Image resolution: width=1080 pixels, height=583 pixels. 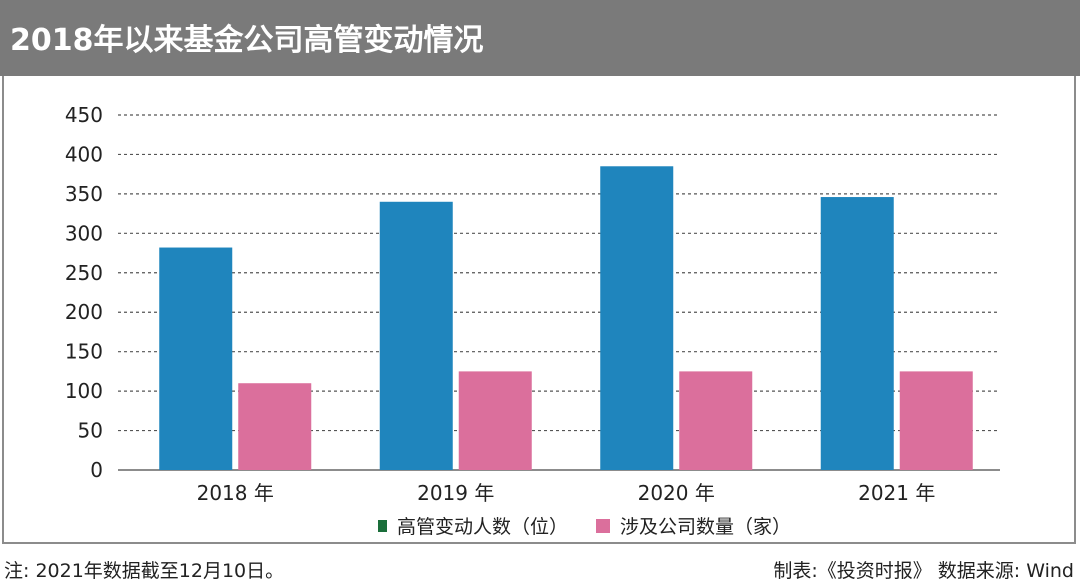 I want to click on x-tick-label: 2018 年, so click(x=235, y=493).